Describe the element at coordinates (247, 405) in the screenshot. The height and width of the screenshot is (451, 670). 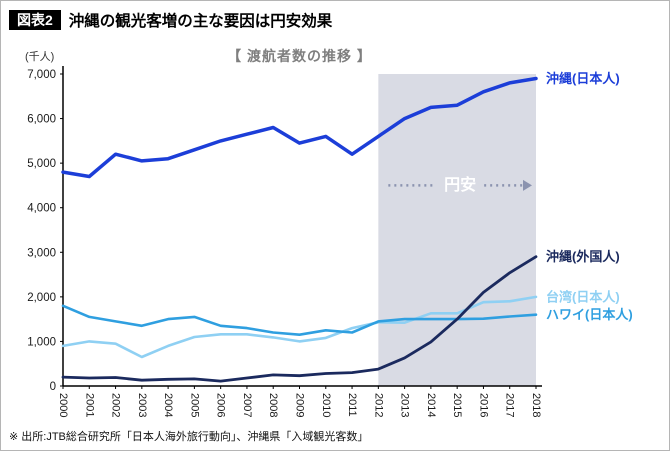
I see `x-tick-label: 2007` at that location.